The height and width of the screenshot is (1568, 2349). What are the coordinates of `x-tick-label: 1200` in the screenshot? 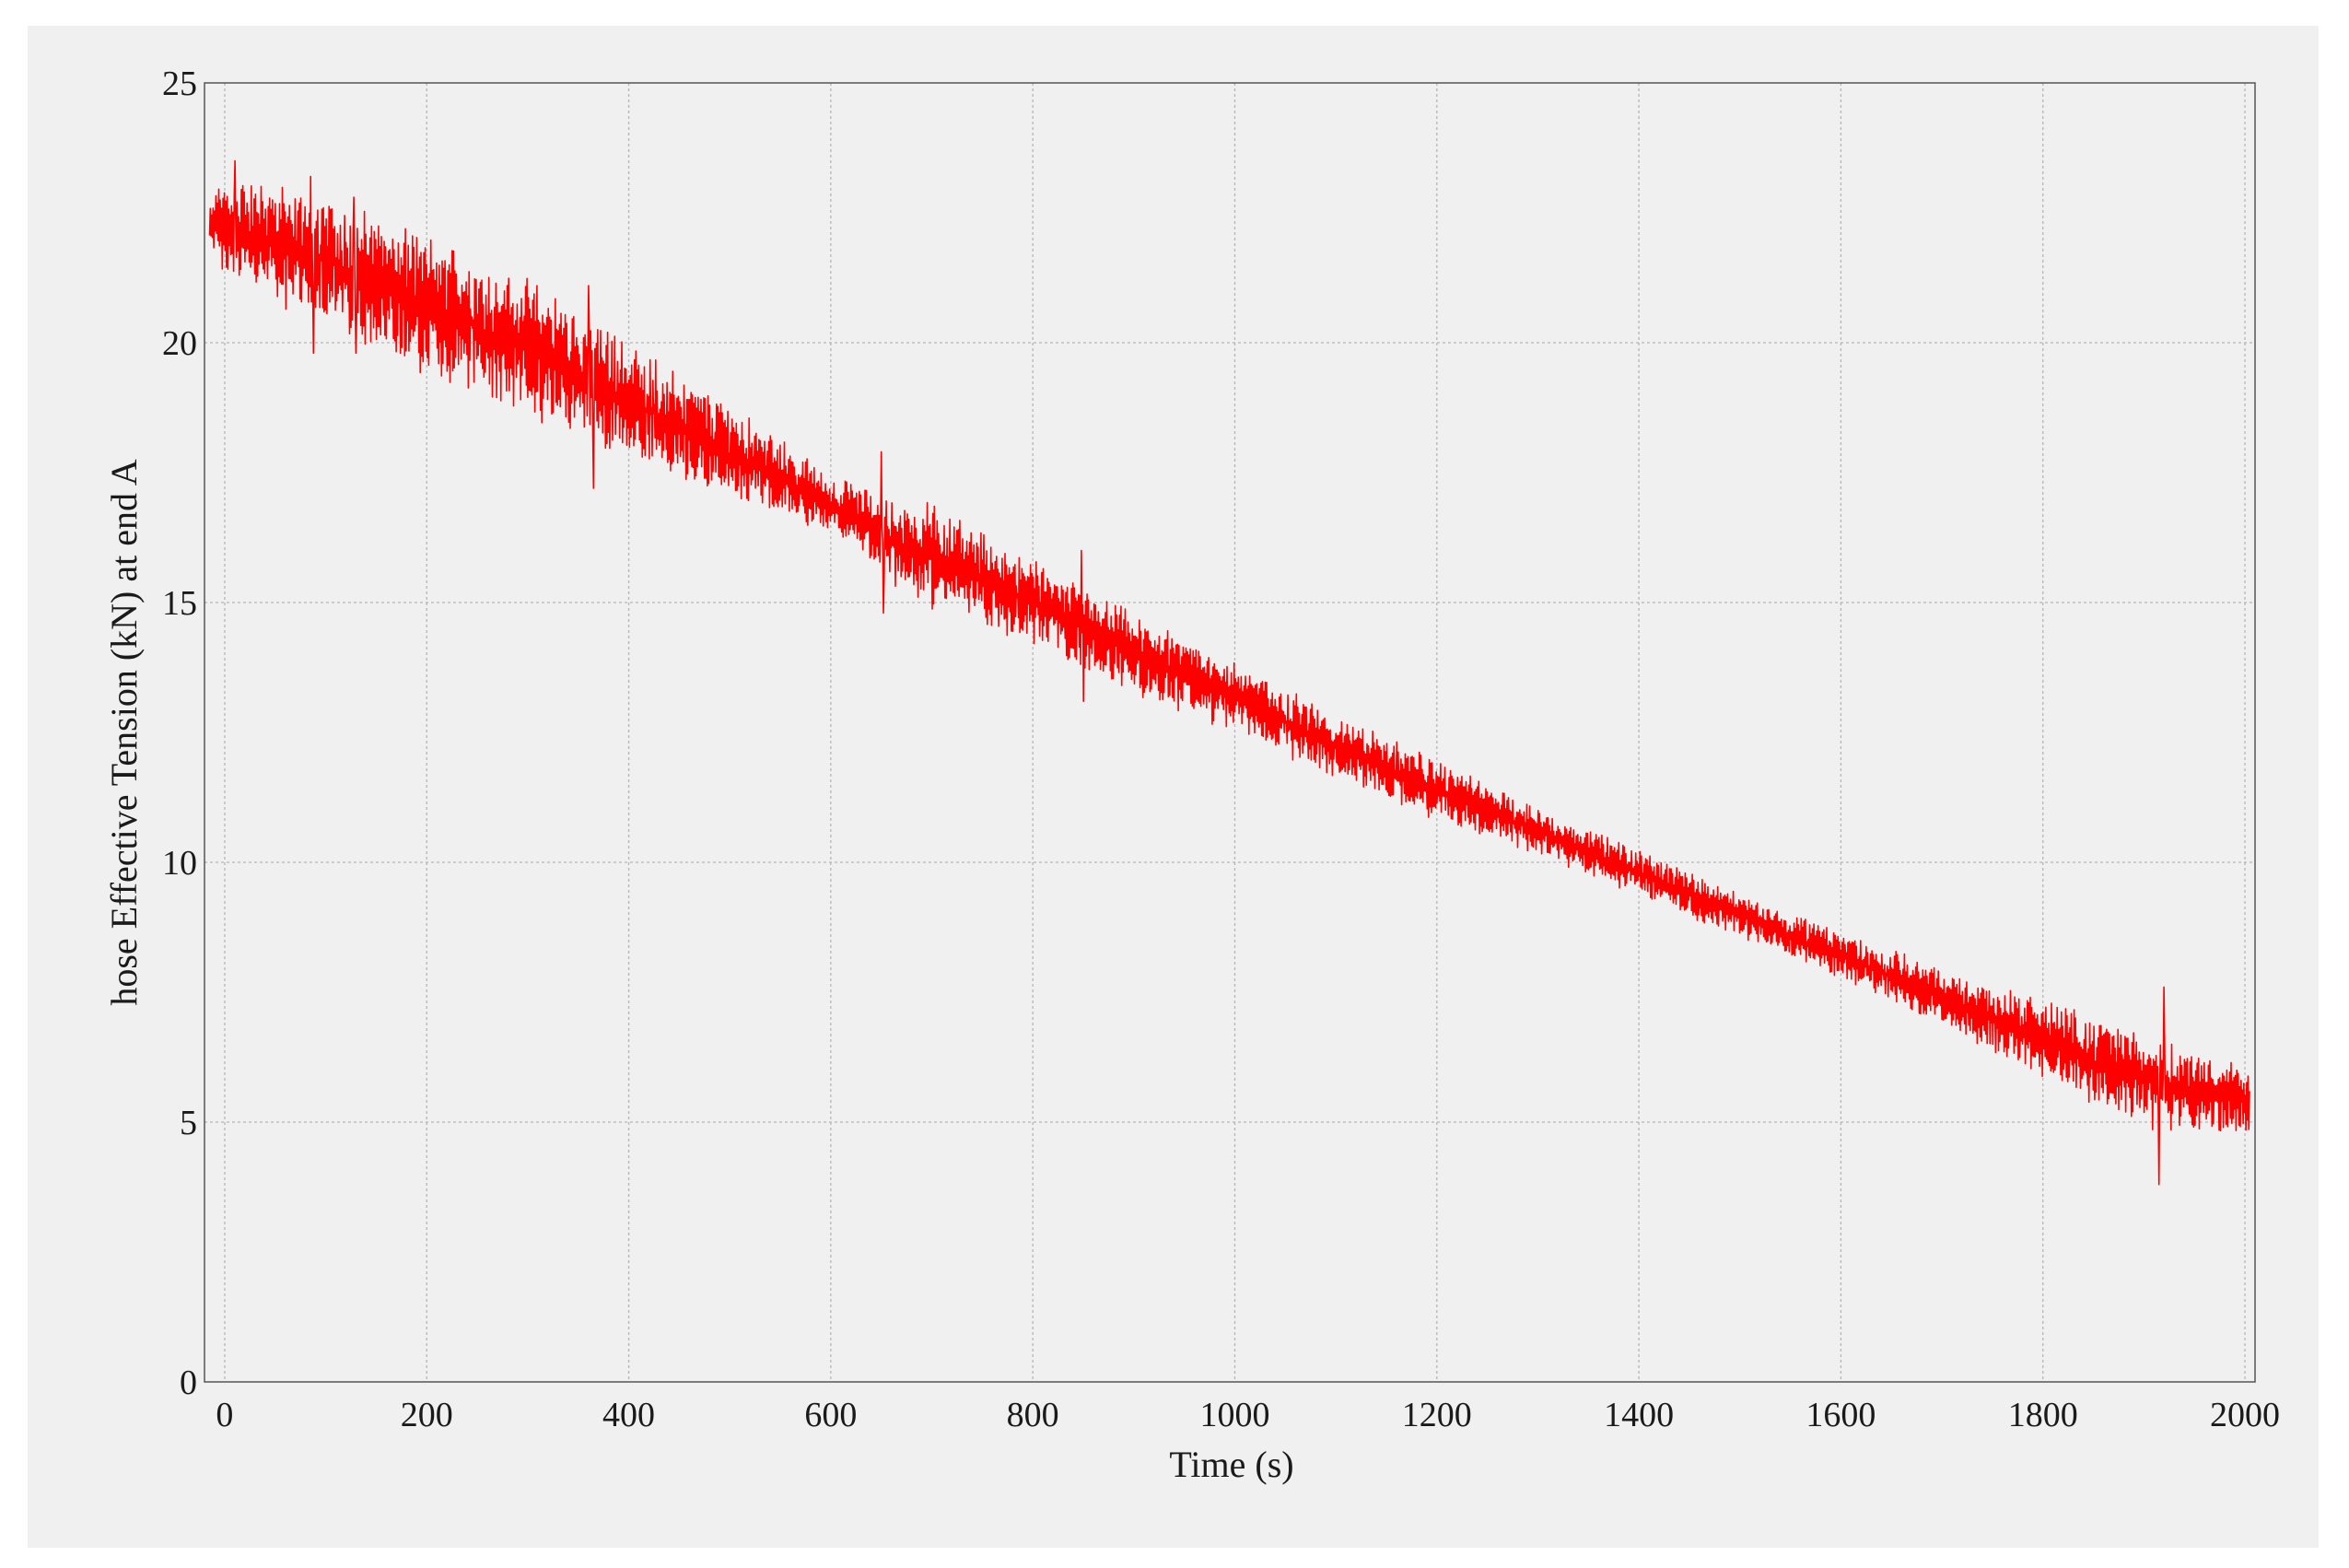 It's located at (1437, 1415).